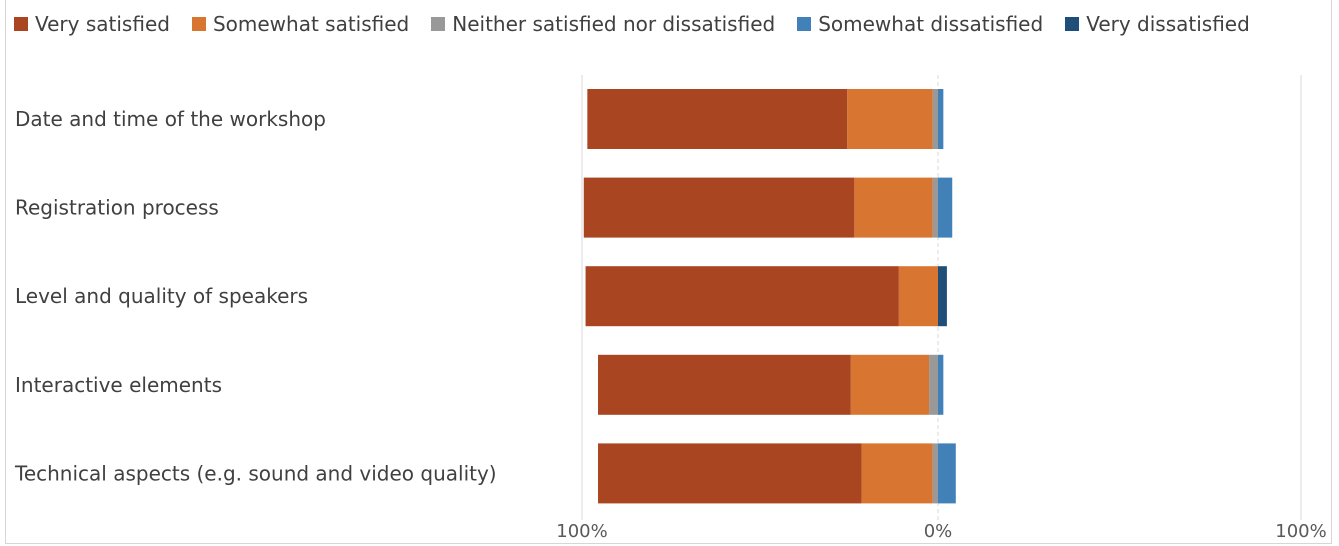 Image resolution: width=1339 pixels, height=546 pixels. I want to click on legend-item-very-dissatisfied: Very dissatisfied, so click(1157, 24).